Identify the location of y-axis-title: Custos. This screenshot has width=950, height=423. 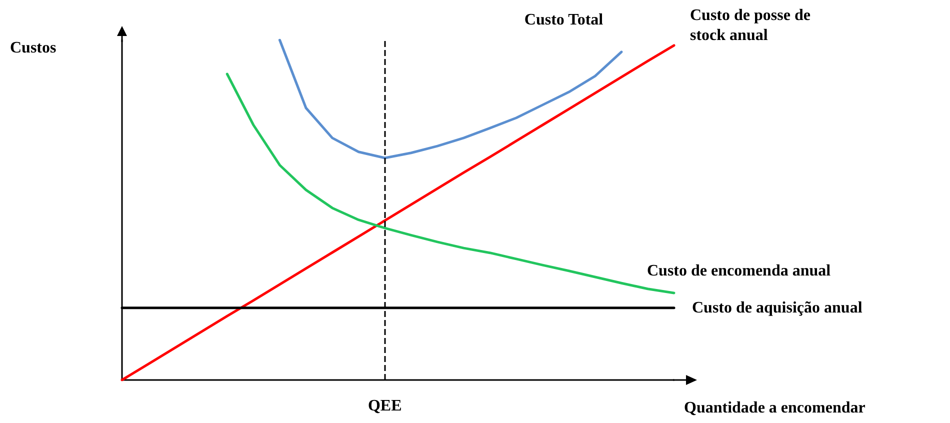
(33, 48).